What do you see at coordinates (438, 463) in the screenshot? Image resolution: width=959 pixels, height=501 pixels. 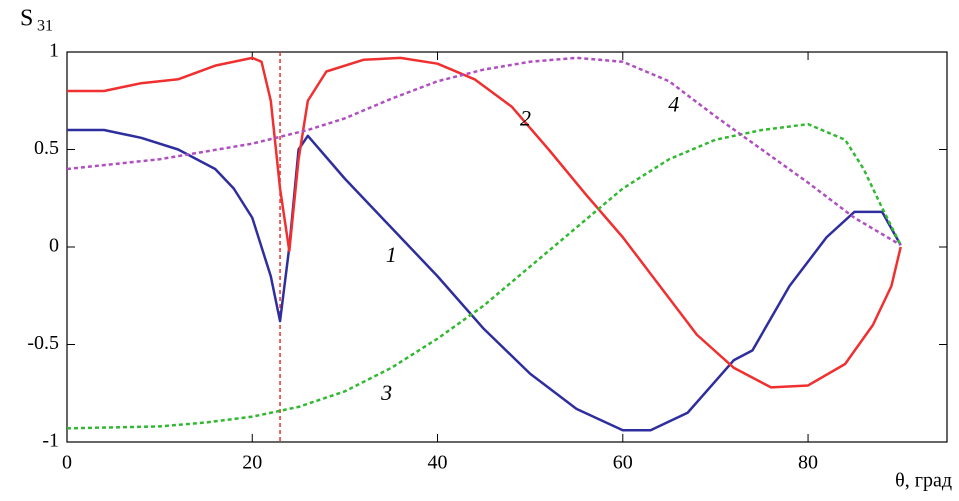 I see `x-tick-label: 40` at bounding box center [438, 463].